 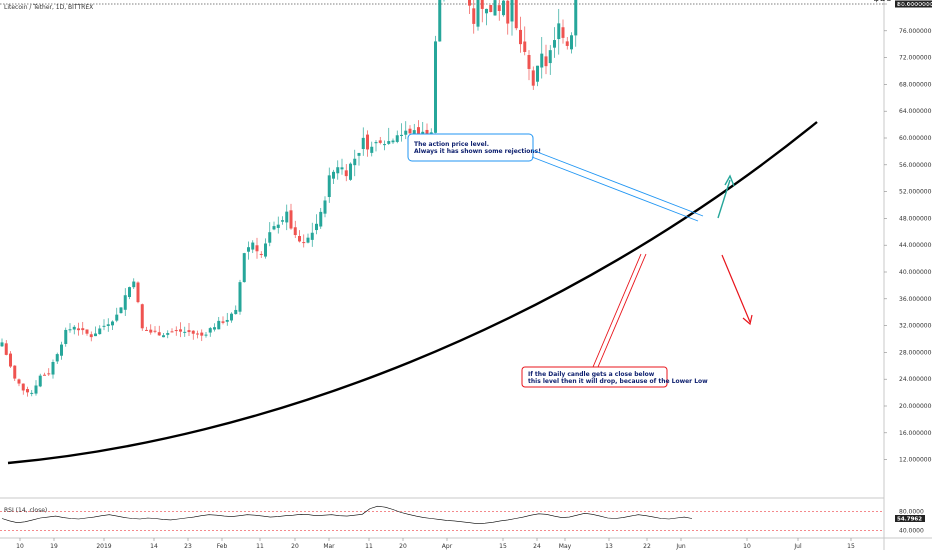 I want to click on up-arrow-shaft, so click(x=724, y=199).